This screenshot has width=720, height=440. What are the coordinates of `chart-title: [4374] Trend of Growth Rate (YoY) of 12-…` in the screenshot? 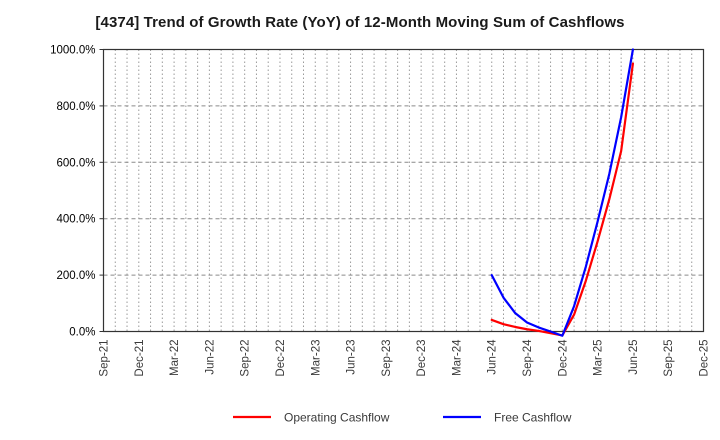 It's located at (360, 22).